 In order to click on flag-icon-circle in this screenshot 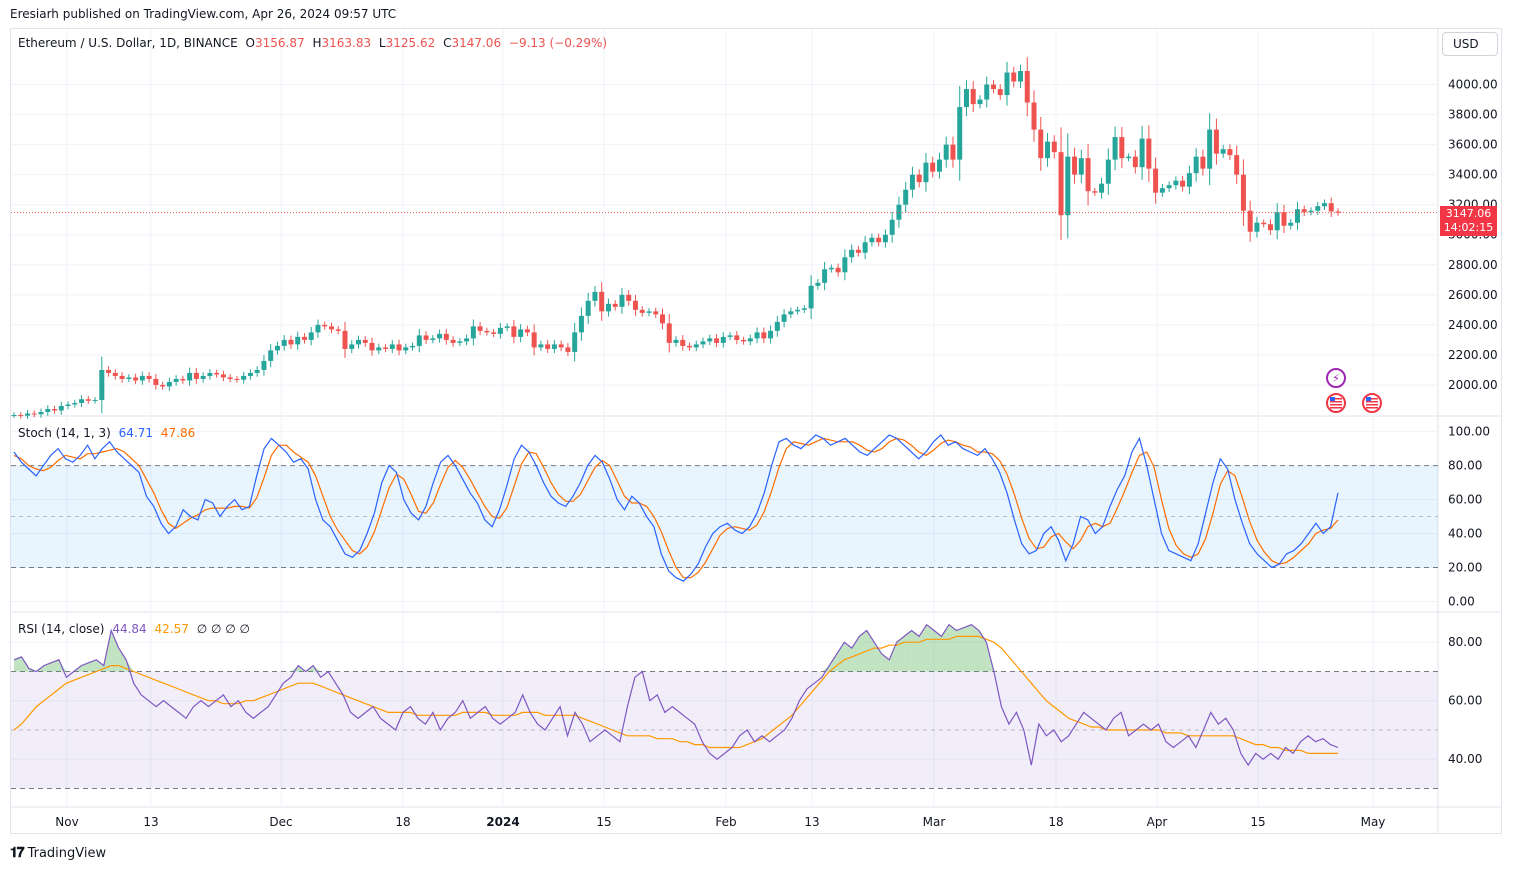, I will do `click(1336, 403)`.